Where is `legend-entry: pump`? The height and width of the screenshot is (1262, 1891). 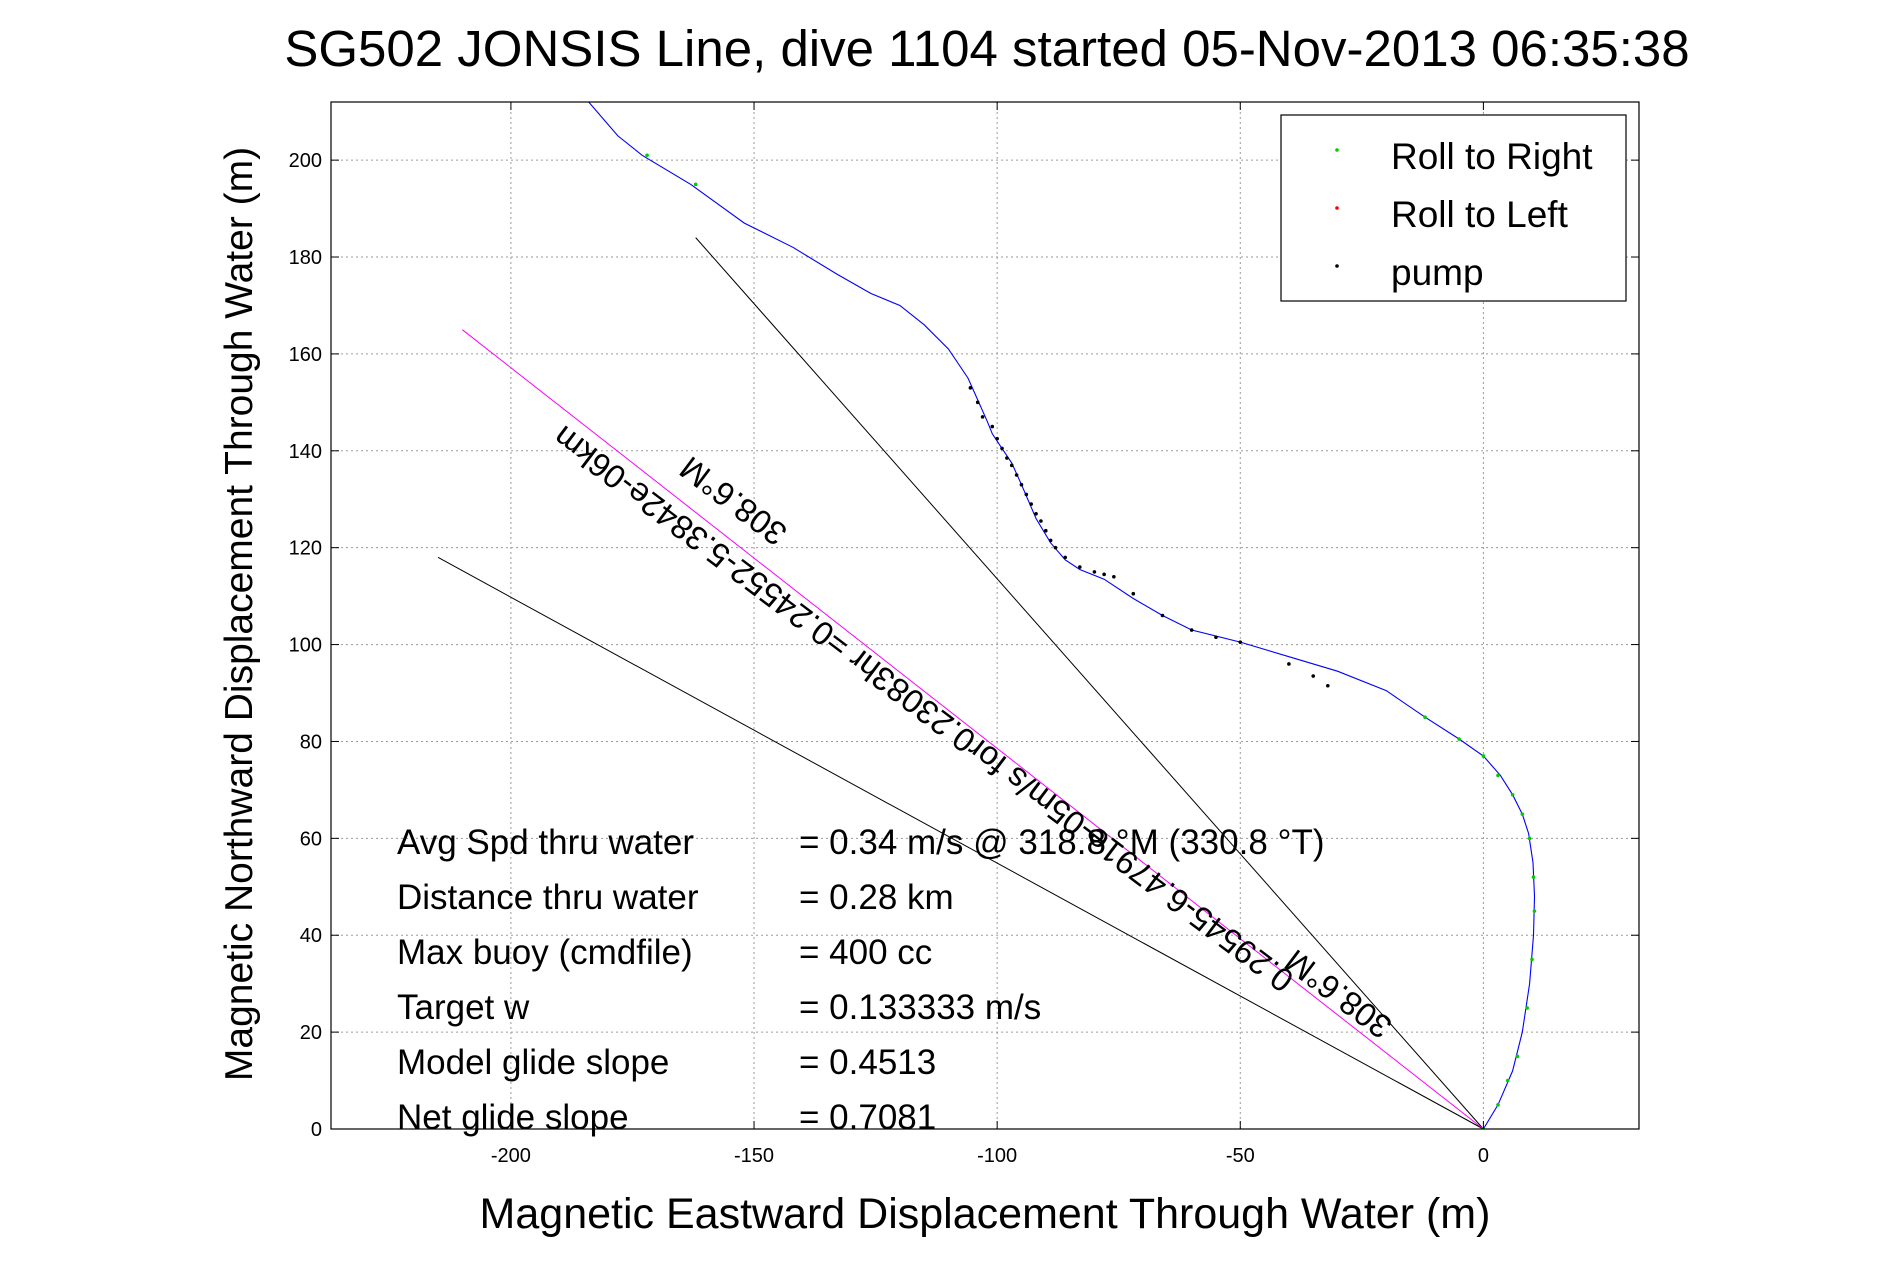 legend-entry: pump is located at coordinates (1437, 272).